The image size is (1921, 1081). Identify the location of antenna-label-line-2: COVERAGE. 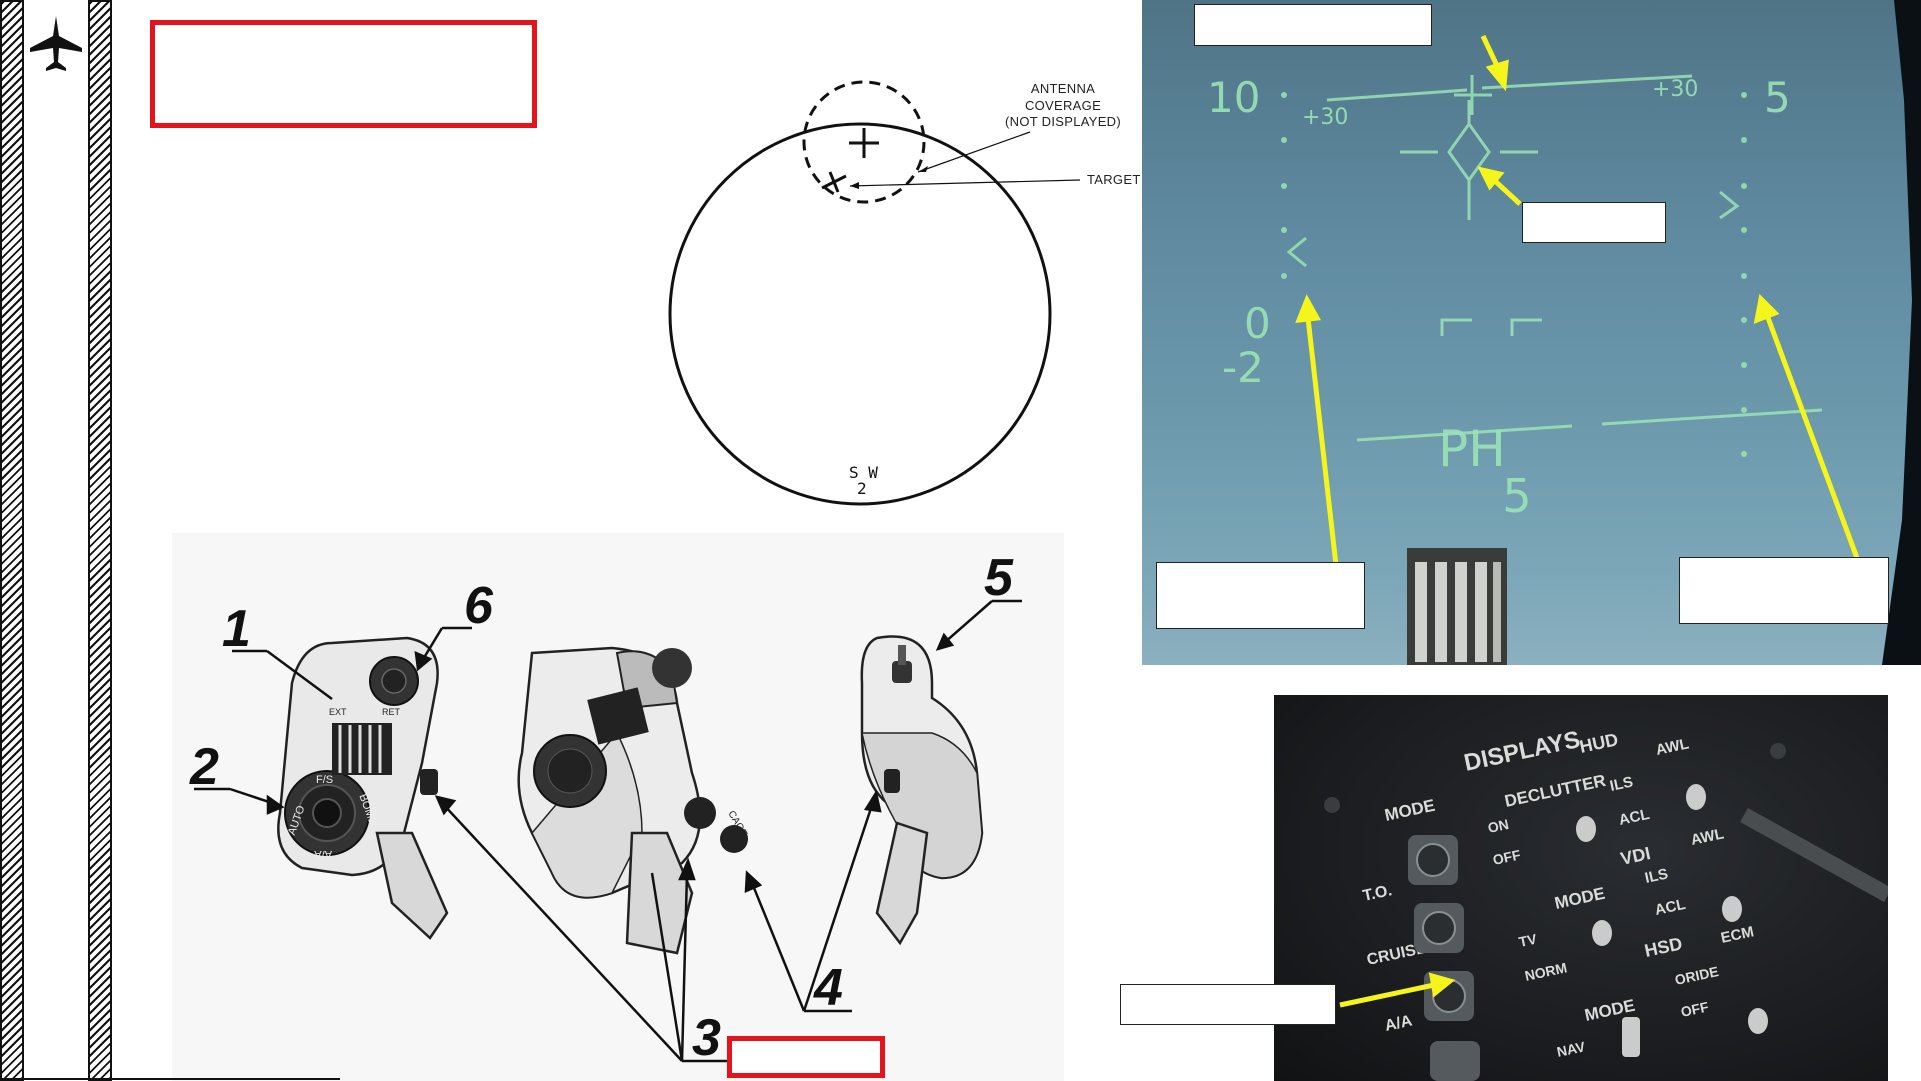
(1063, 105).